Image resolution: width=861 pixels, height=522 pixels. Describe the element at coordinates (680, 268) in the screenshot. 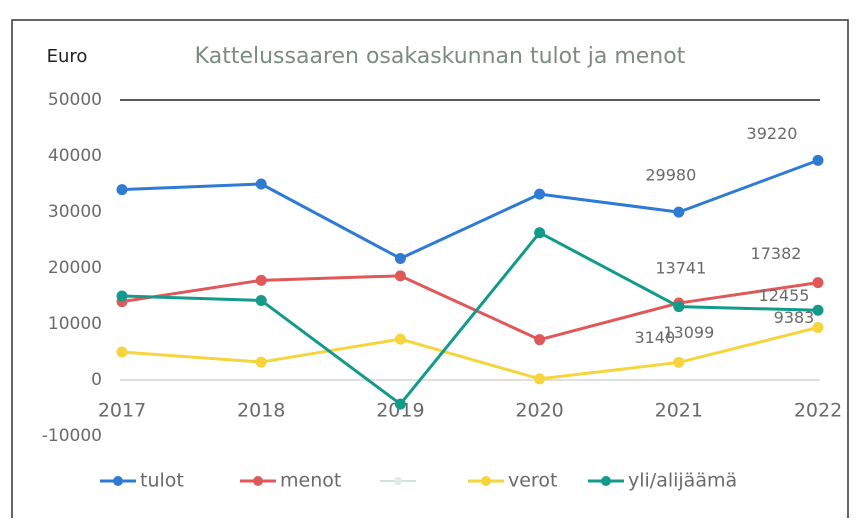

I see `data-label: 13741` at that location.